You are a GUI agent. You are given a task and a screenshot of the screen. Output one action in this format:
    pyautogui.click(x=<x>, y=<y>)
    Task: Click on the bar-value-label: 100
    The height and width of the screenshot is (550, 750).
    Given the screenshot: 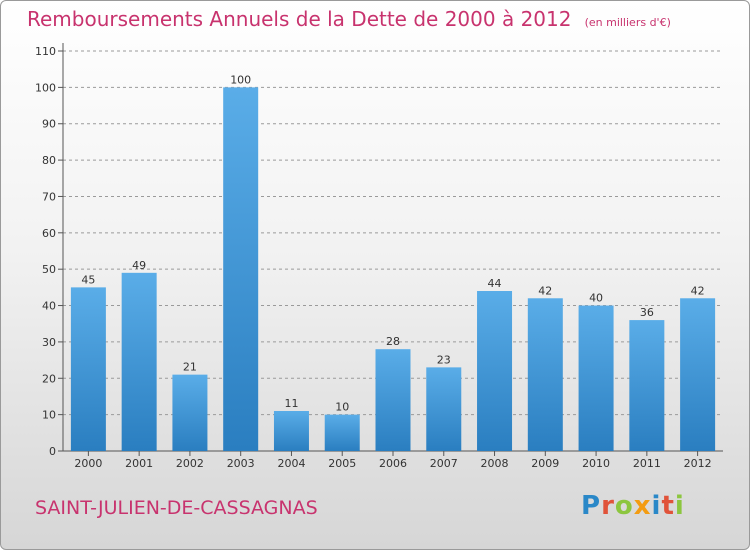 What is the action you would take?
    pyautogui.click(x=240, y=79)
    